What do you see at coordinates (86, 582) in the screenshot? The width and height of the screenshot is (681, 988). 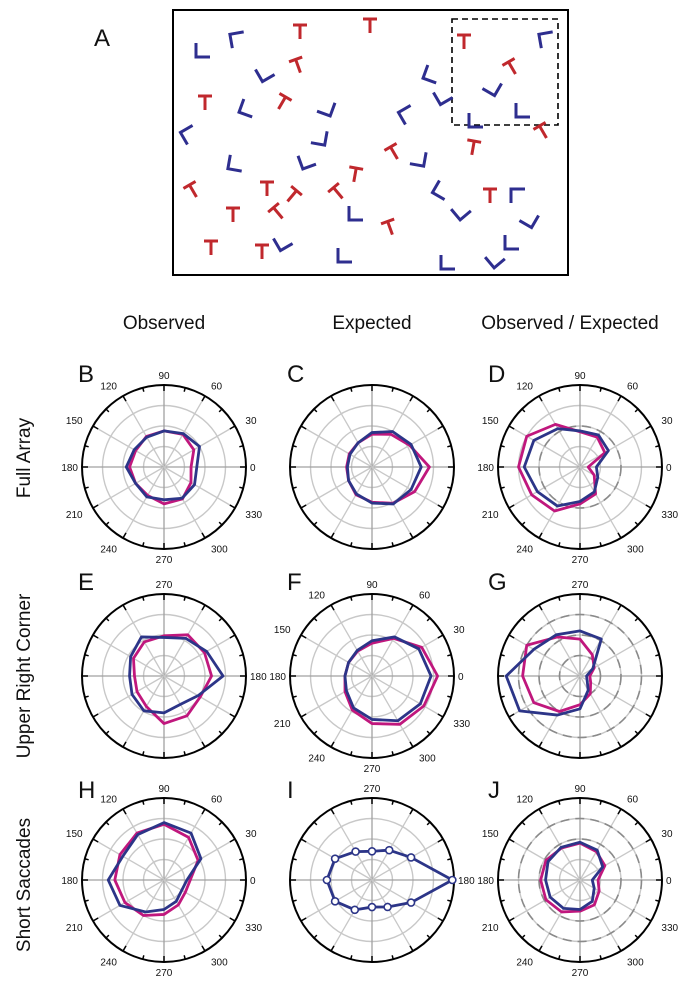 I see `panel-letter-e: E` at bounding box center [86, 582].